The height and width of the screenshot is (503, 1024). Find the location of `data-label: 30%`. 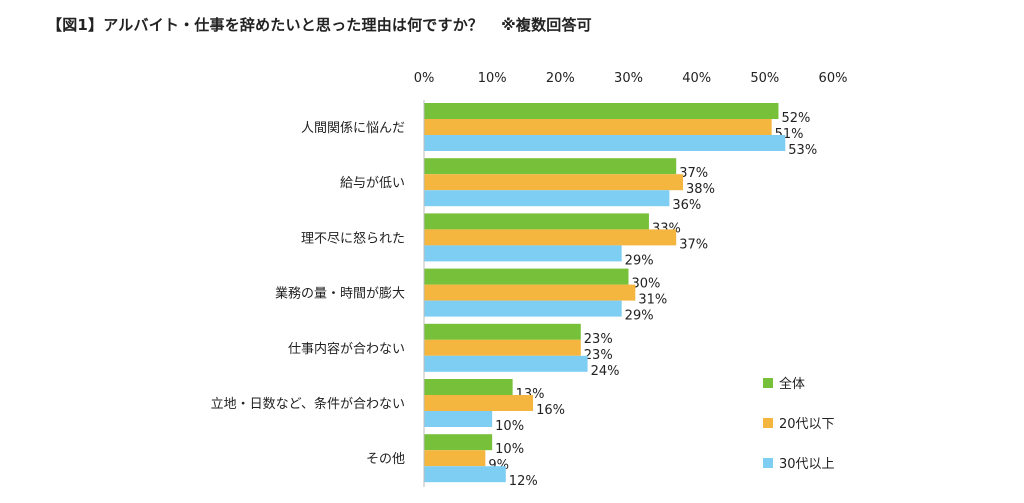

data-label: 30% is located at coordinates (646, 284).